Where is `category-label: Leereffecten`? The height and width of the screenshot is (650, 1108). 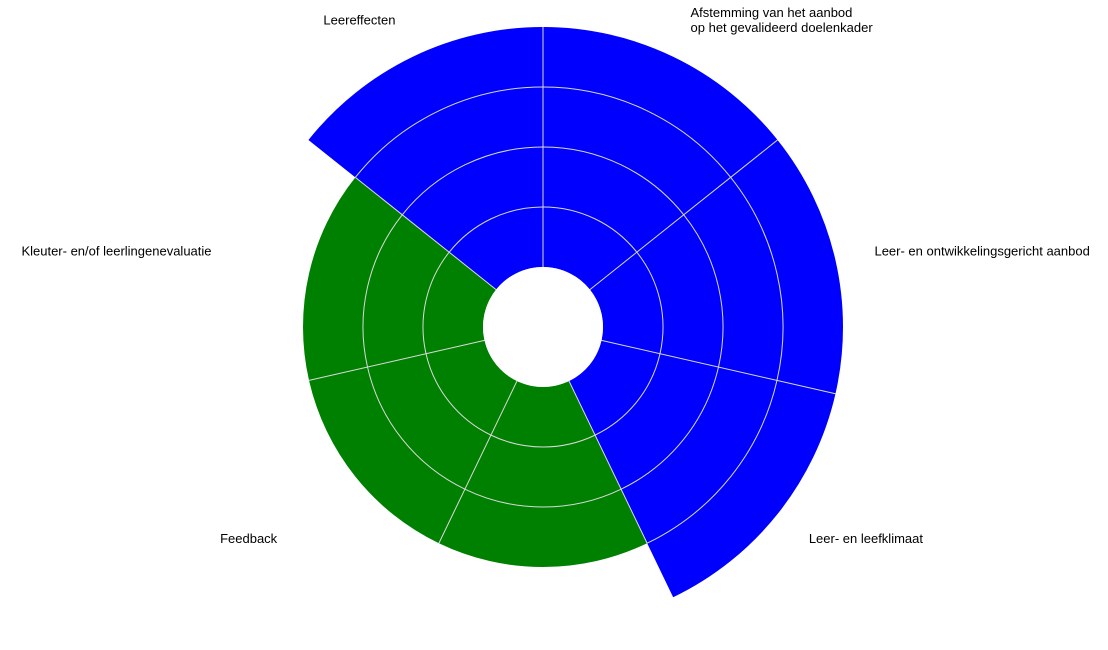 category-label: Leereffecten is located at coordinates (359, 20).